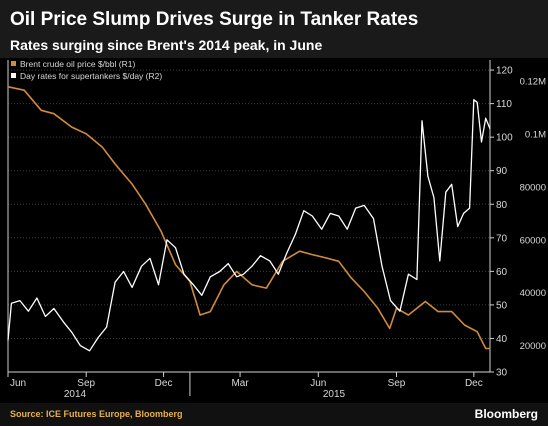  Describe the element at coordinates (240, 383) in the screenshot. I see `x-tick-label: Mar` at that location.